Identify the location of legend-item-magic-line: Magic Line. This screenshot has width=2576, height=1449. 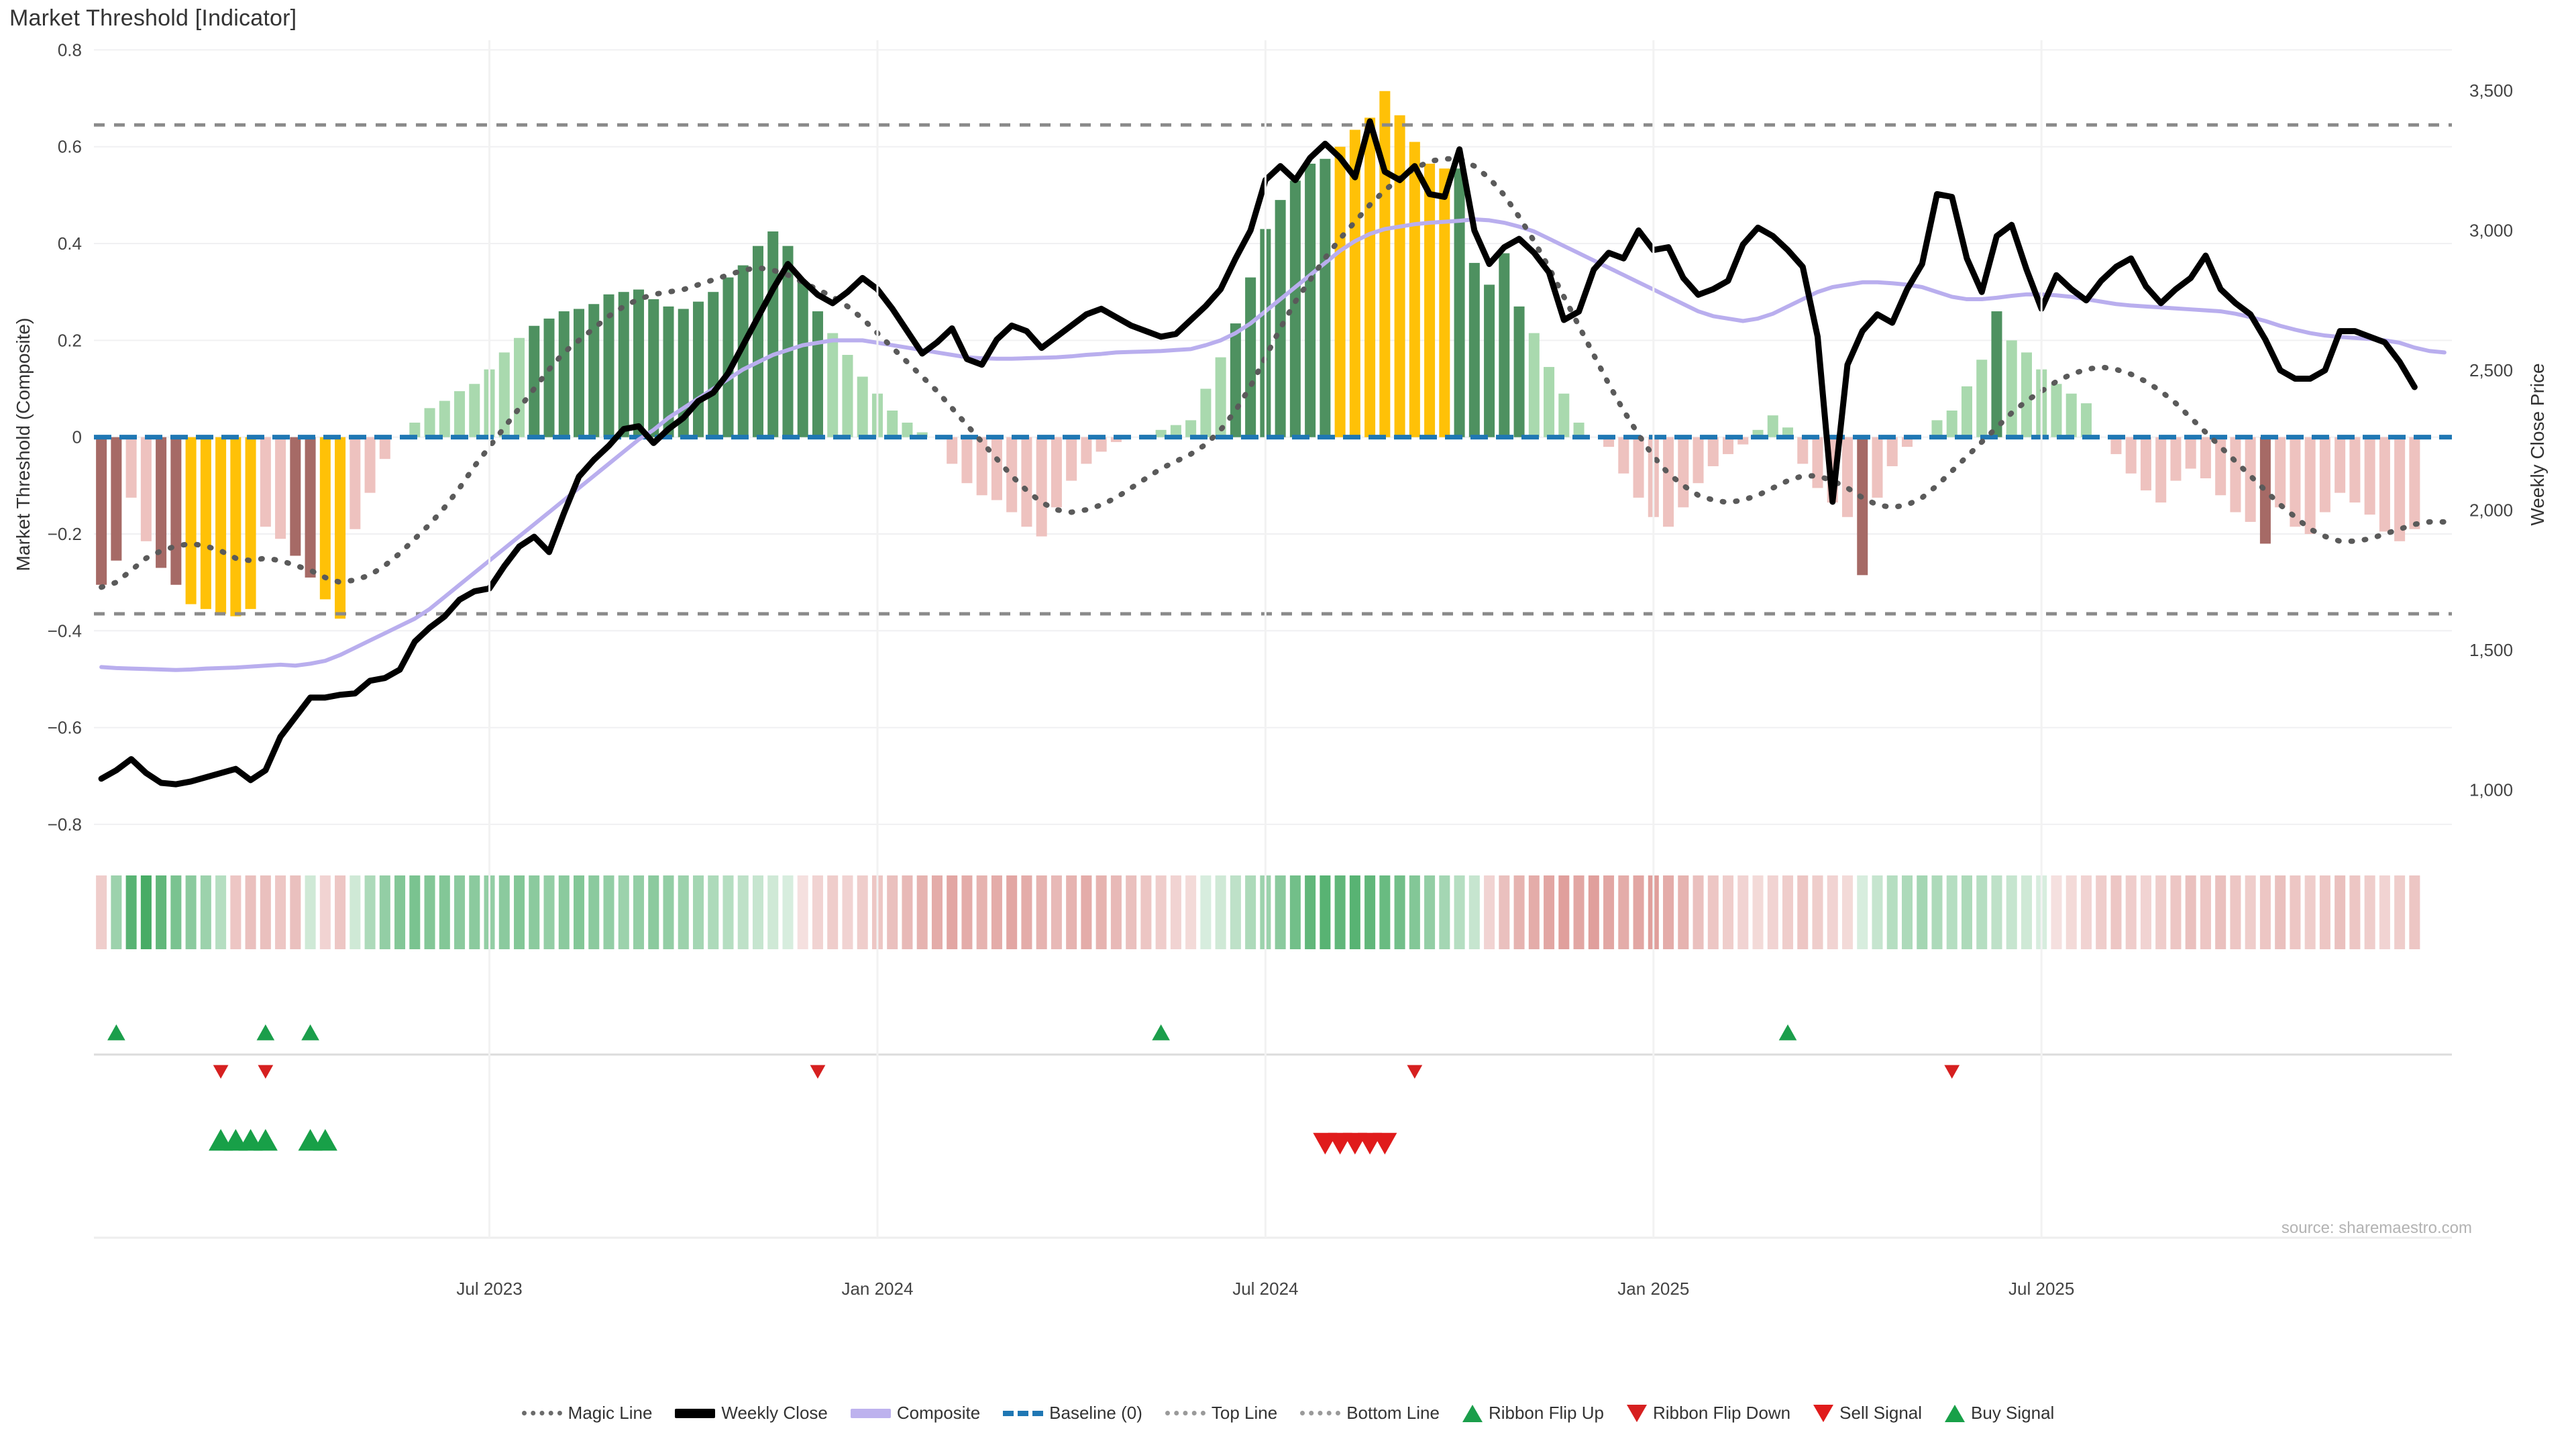
(586, 1413).